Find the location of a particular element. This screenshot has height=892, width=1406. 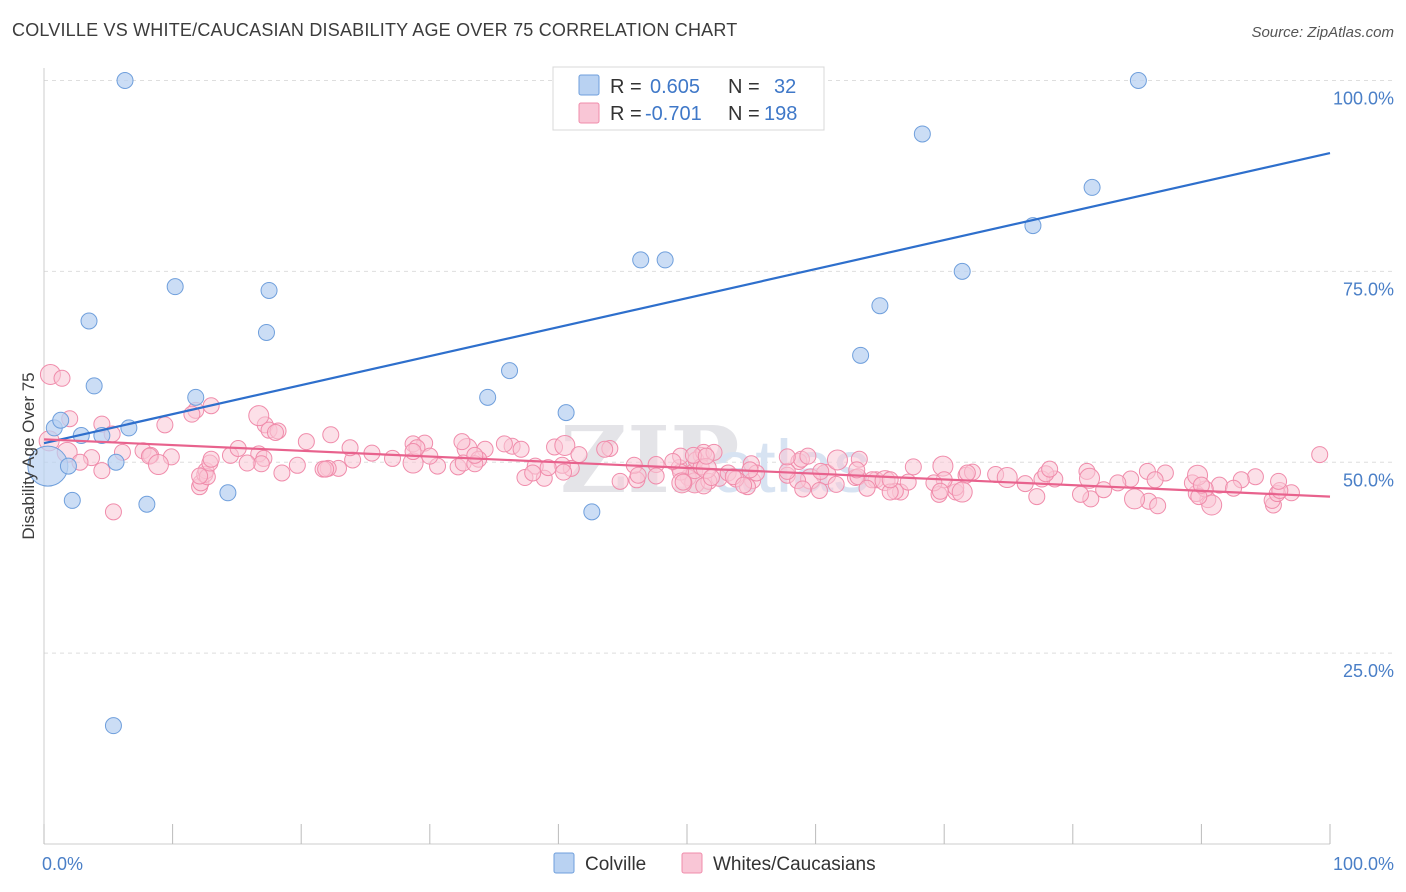

y-tick-label: 100.0% is located at coordinates (1363, 99).